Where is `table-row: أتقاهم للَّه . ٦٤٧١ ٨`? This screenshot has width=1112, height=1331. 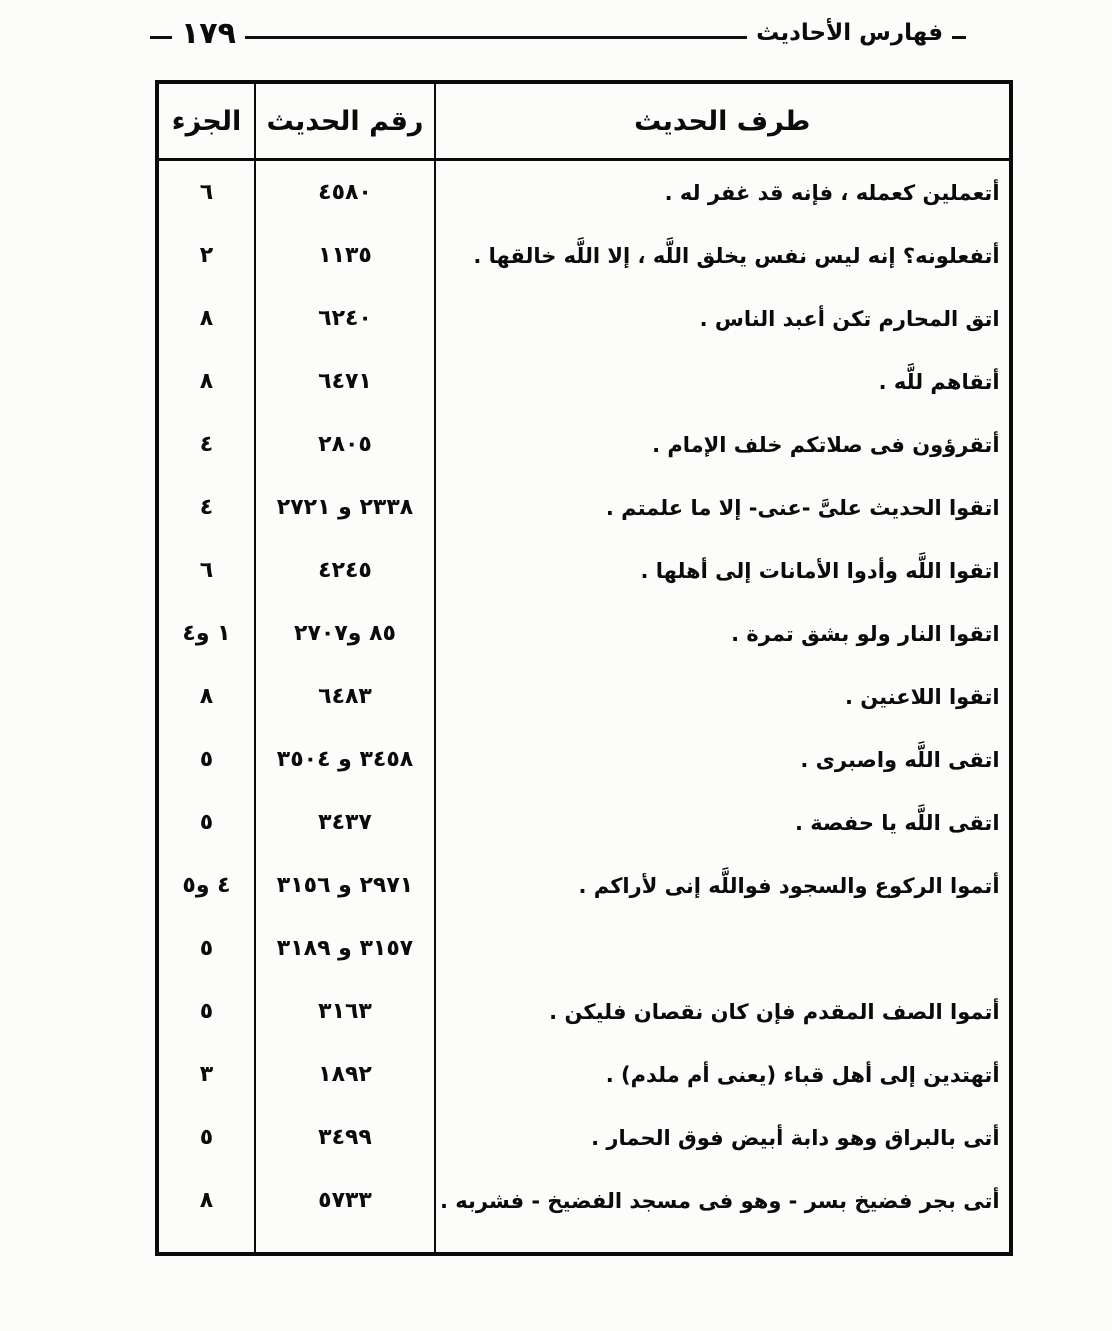 table-row: أتقاهم للَّه . ٦٤٧١ ٨ is located at coordinates (584, 381).